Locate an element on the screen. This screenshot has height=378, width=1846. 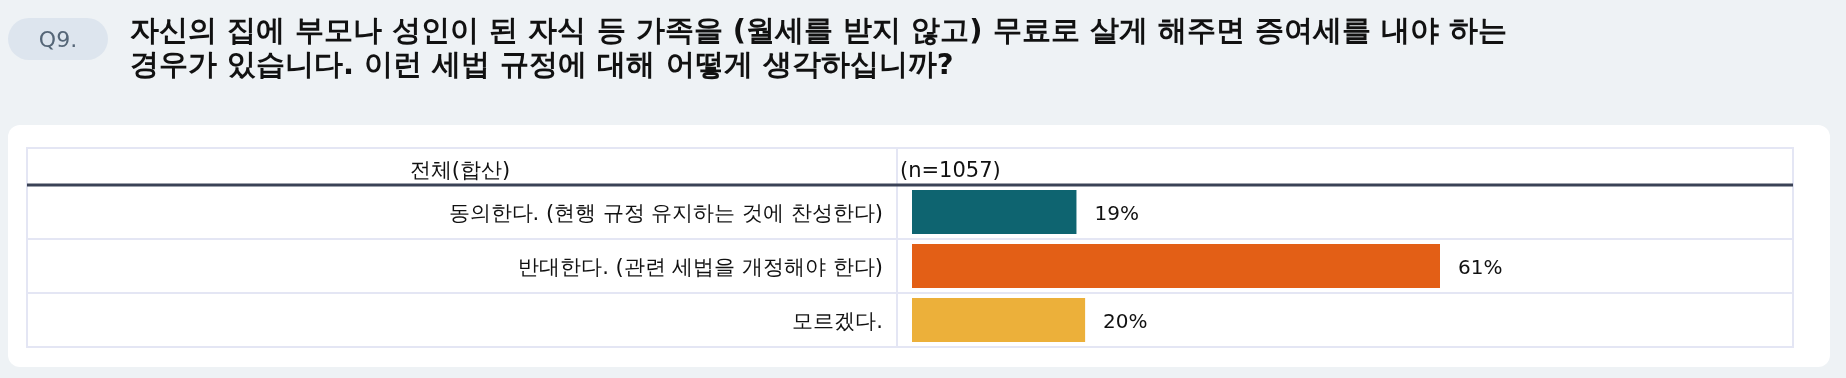
text: Q9. is located at coordinates (58, 39).